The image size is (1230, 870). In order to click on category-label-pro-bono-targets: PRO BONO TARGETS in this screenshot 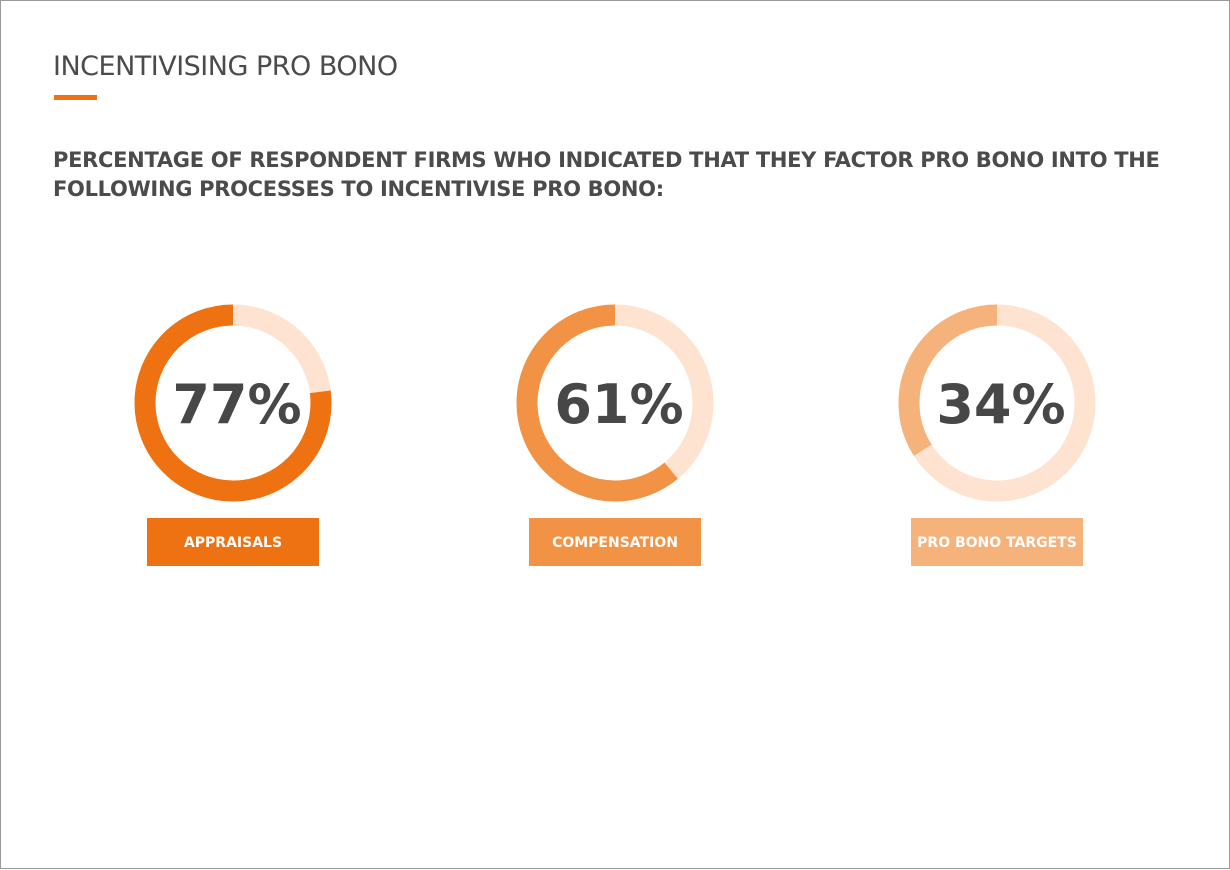, I will do `click(997, 543)`.